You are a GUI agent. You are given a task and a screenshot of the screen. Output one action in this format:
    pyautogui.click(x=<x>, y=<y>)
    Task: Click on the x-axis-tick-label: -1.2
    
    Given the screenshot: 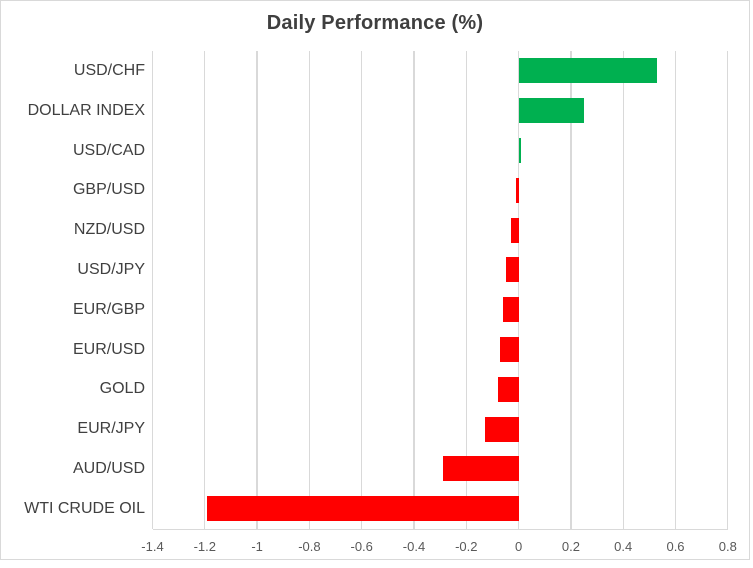 What is the action you would take?
    pyautogui.click(x=204, y=546)
    